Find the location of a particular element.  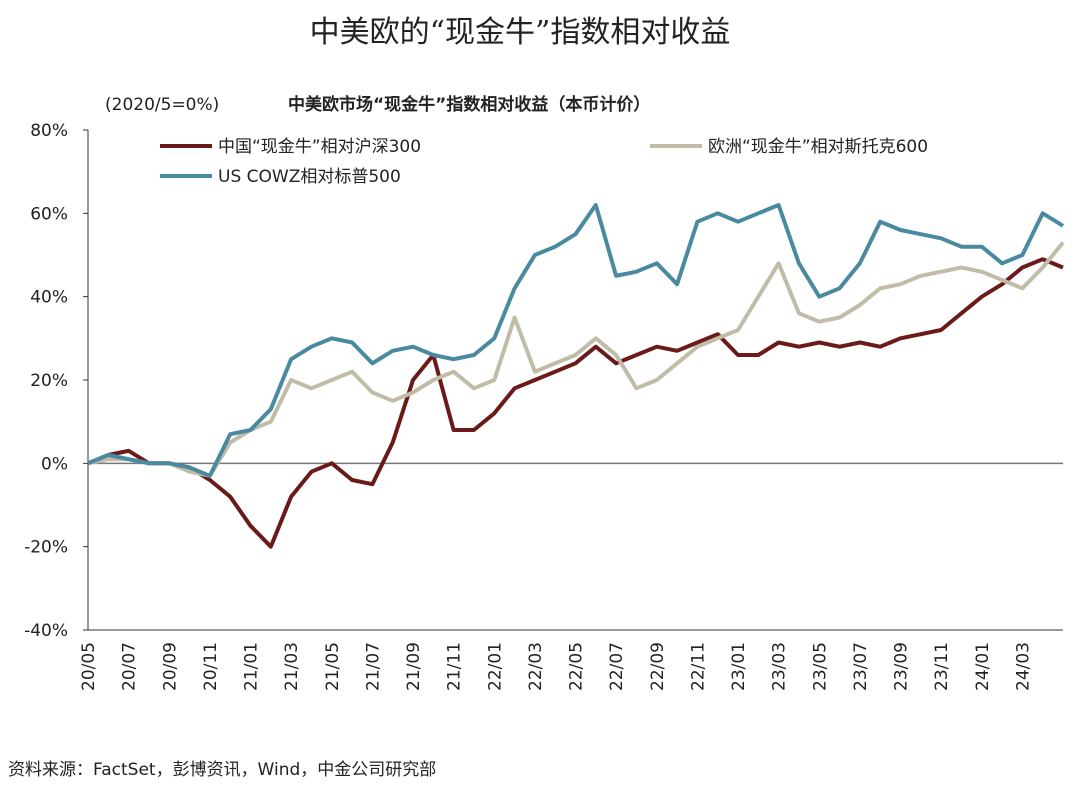

x-tick-label: 23/01 is located at coordinates (739, 666).